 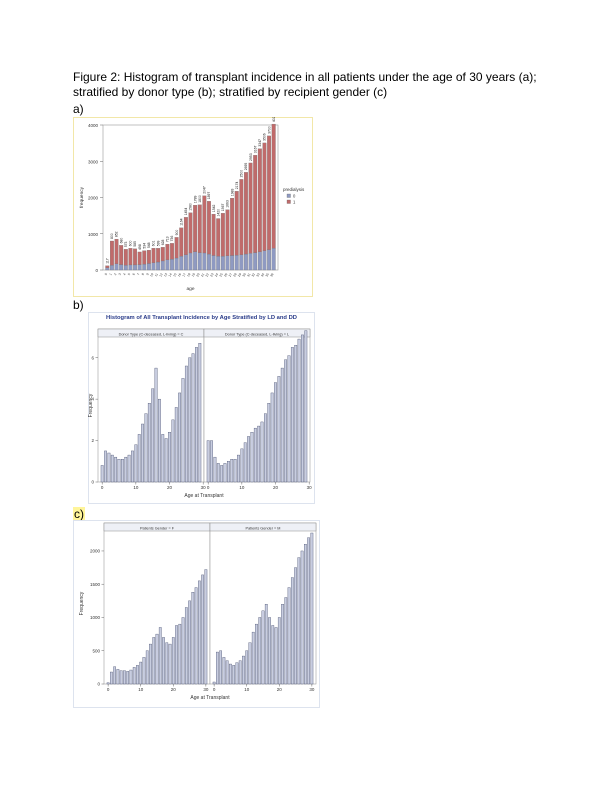 What do you see at coordinates (269, 130) in the screenshot?
I see `chart-a-data-label: 3700` at bounding box center [269, 130].